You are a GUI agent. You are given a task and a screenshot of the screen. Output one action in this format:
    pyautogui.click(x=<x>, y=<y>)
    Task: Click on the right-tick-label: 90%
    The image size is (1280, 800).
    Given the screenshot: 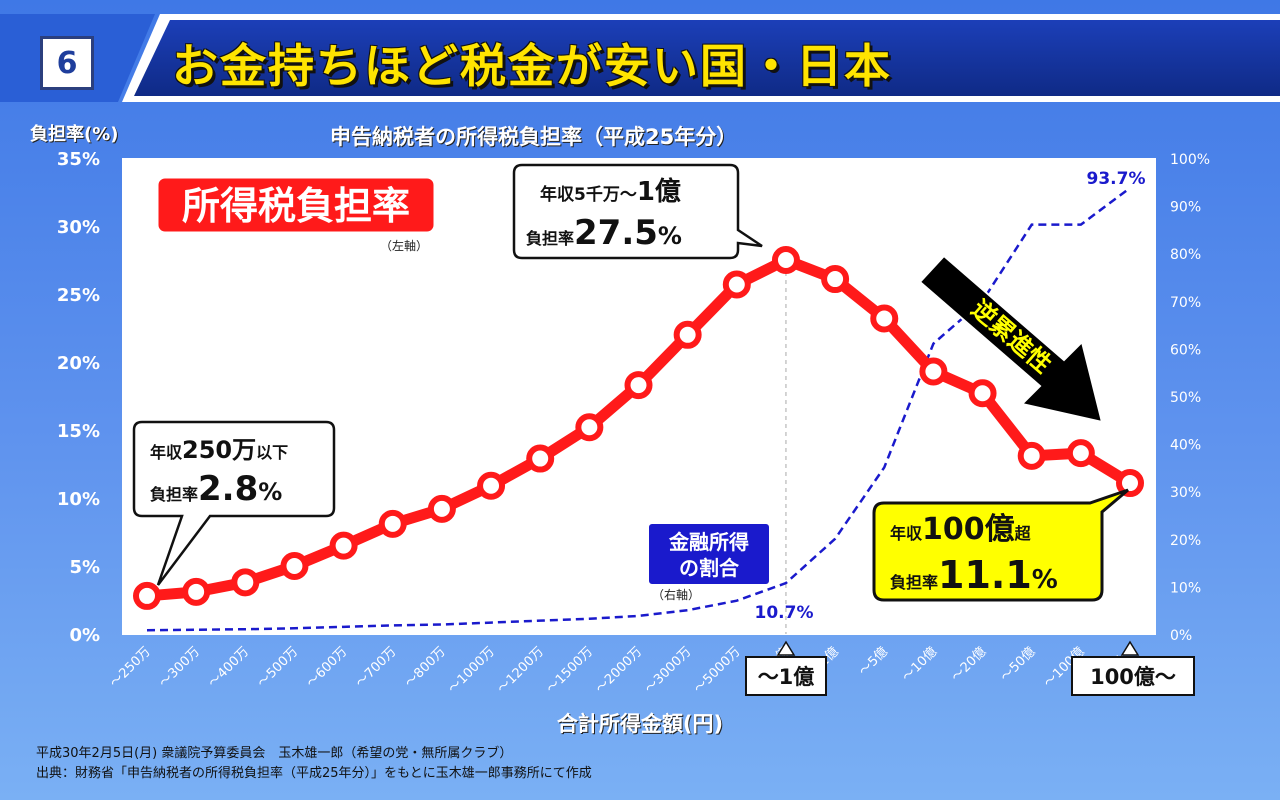 What is the action you would take?
    pyautogui.click(x=1185, y=208)
    